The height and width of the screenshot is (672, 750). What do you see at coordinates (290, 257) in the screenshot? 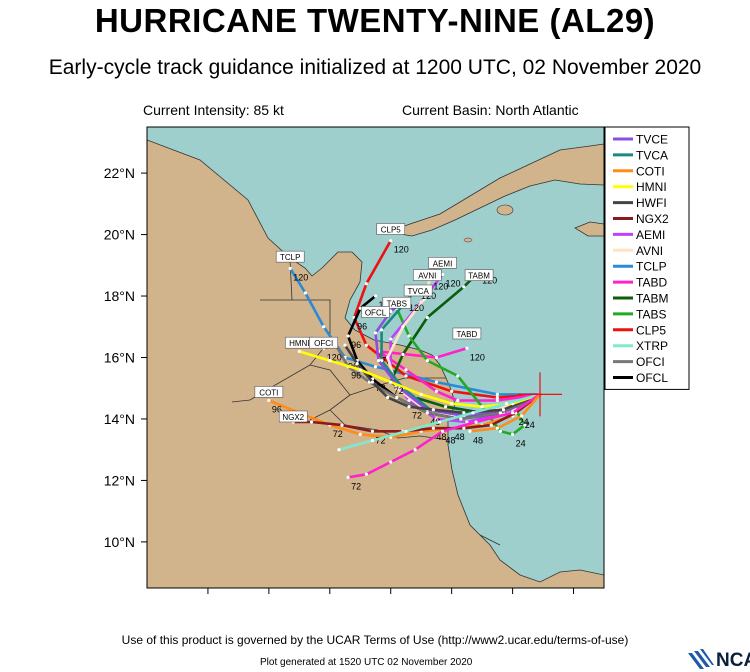
I see `model-label: TCLP` at bounding box center [290, 257].